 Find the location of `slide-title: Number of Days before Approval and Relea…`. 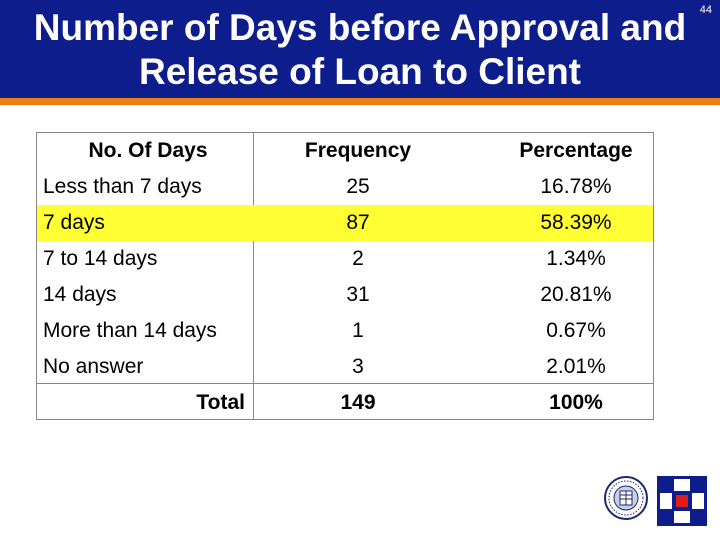

slide-title: Number of Days before Approval and Relea… is located at coordinates (360, 49).